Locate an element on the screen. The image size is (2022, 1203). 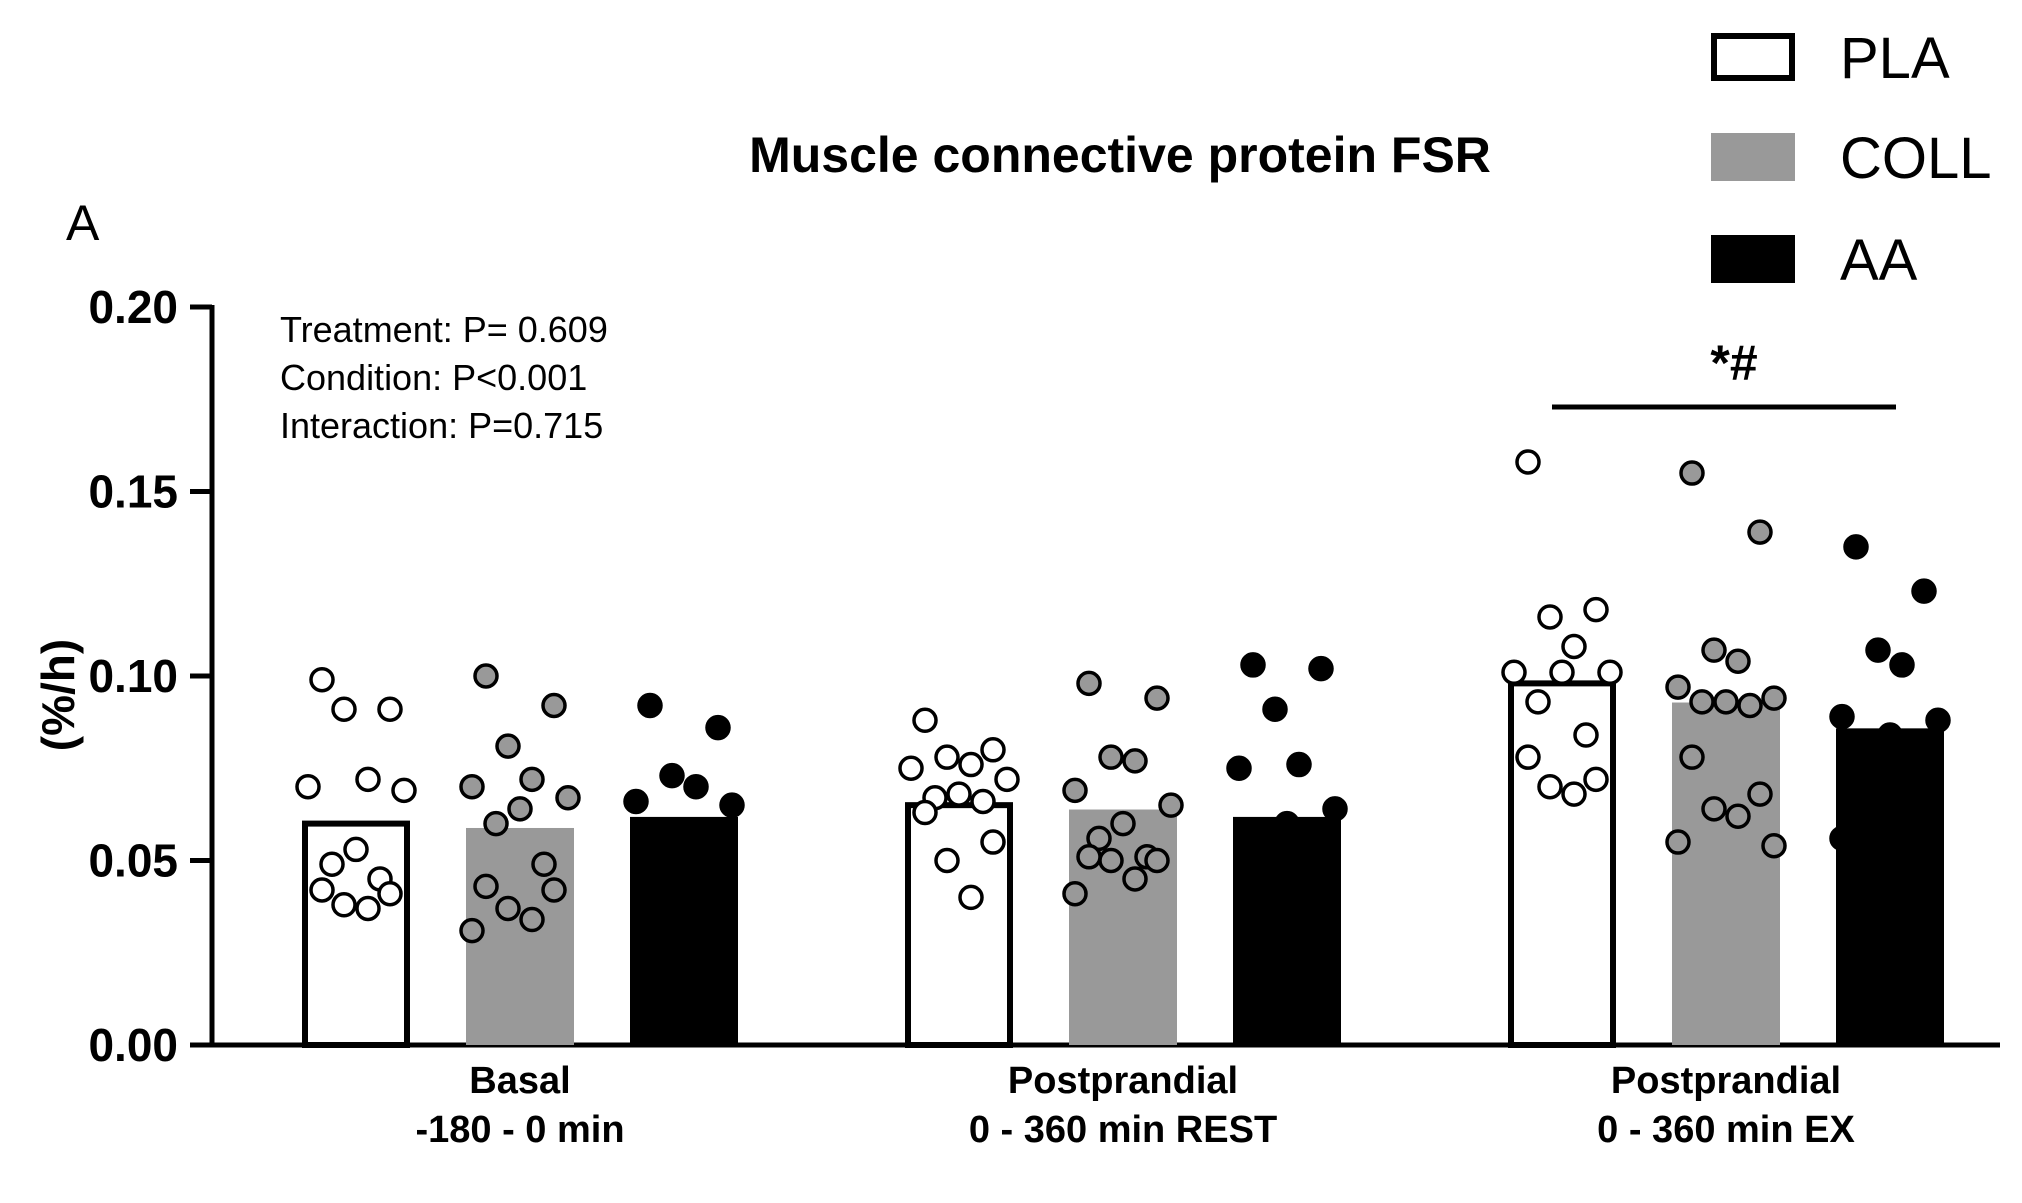
legend-label-coll: COLL is located at coordinates (1916, 158).